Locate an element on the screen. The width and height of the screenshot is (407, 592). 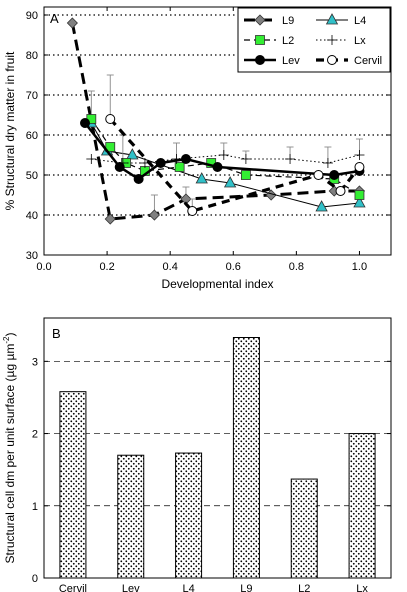
x-tick-label-0: 0.0 is located at coordinates (43, 267).